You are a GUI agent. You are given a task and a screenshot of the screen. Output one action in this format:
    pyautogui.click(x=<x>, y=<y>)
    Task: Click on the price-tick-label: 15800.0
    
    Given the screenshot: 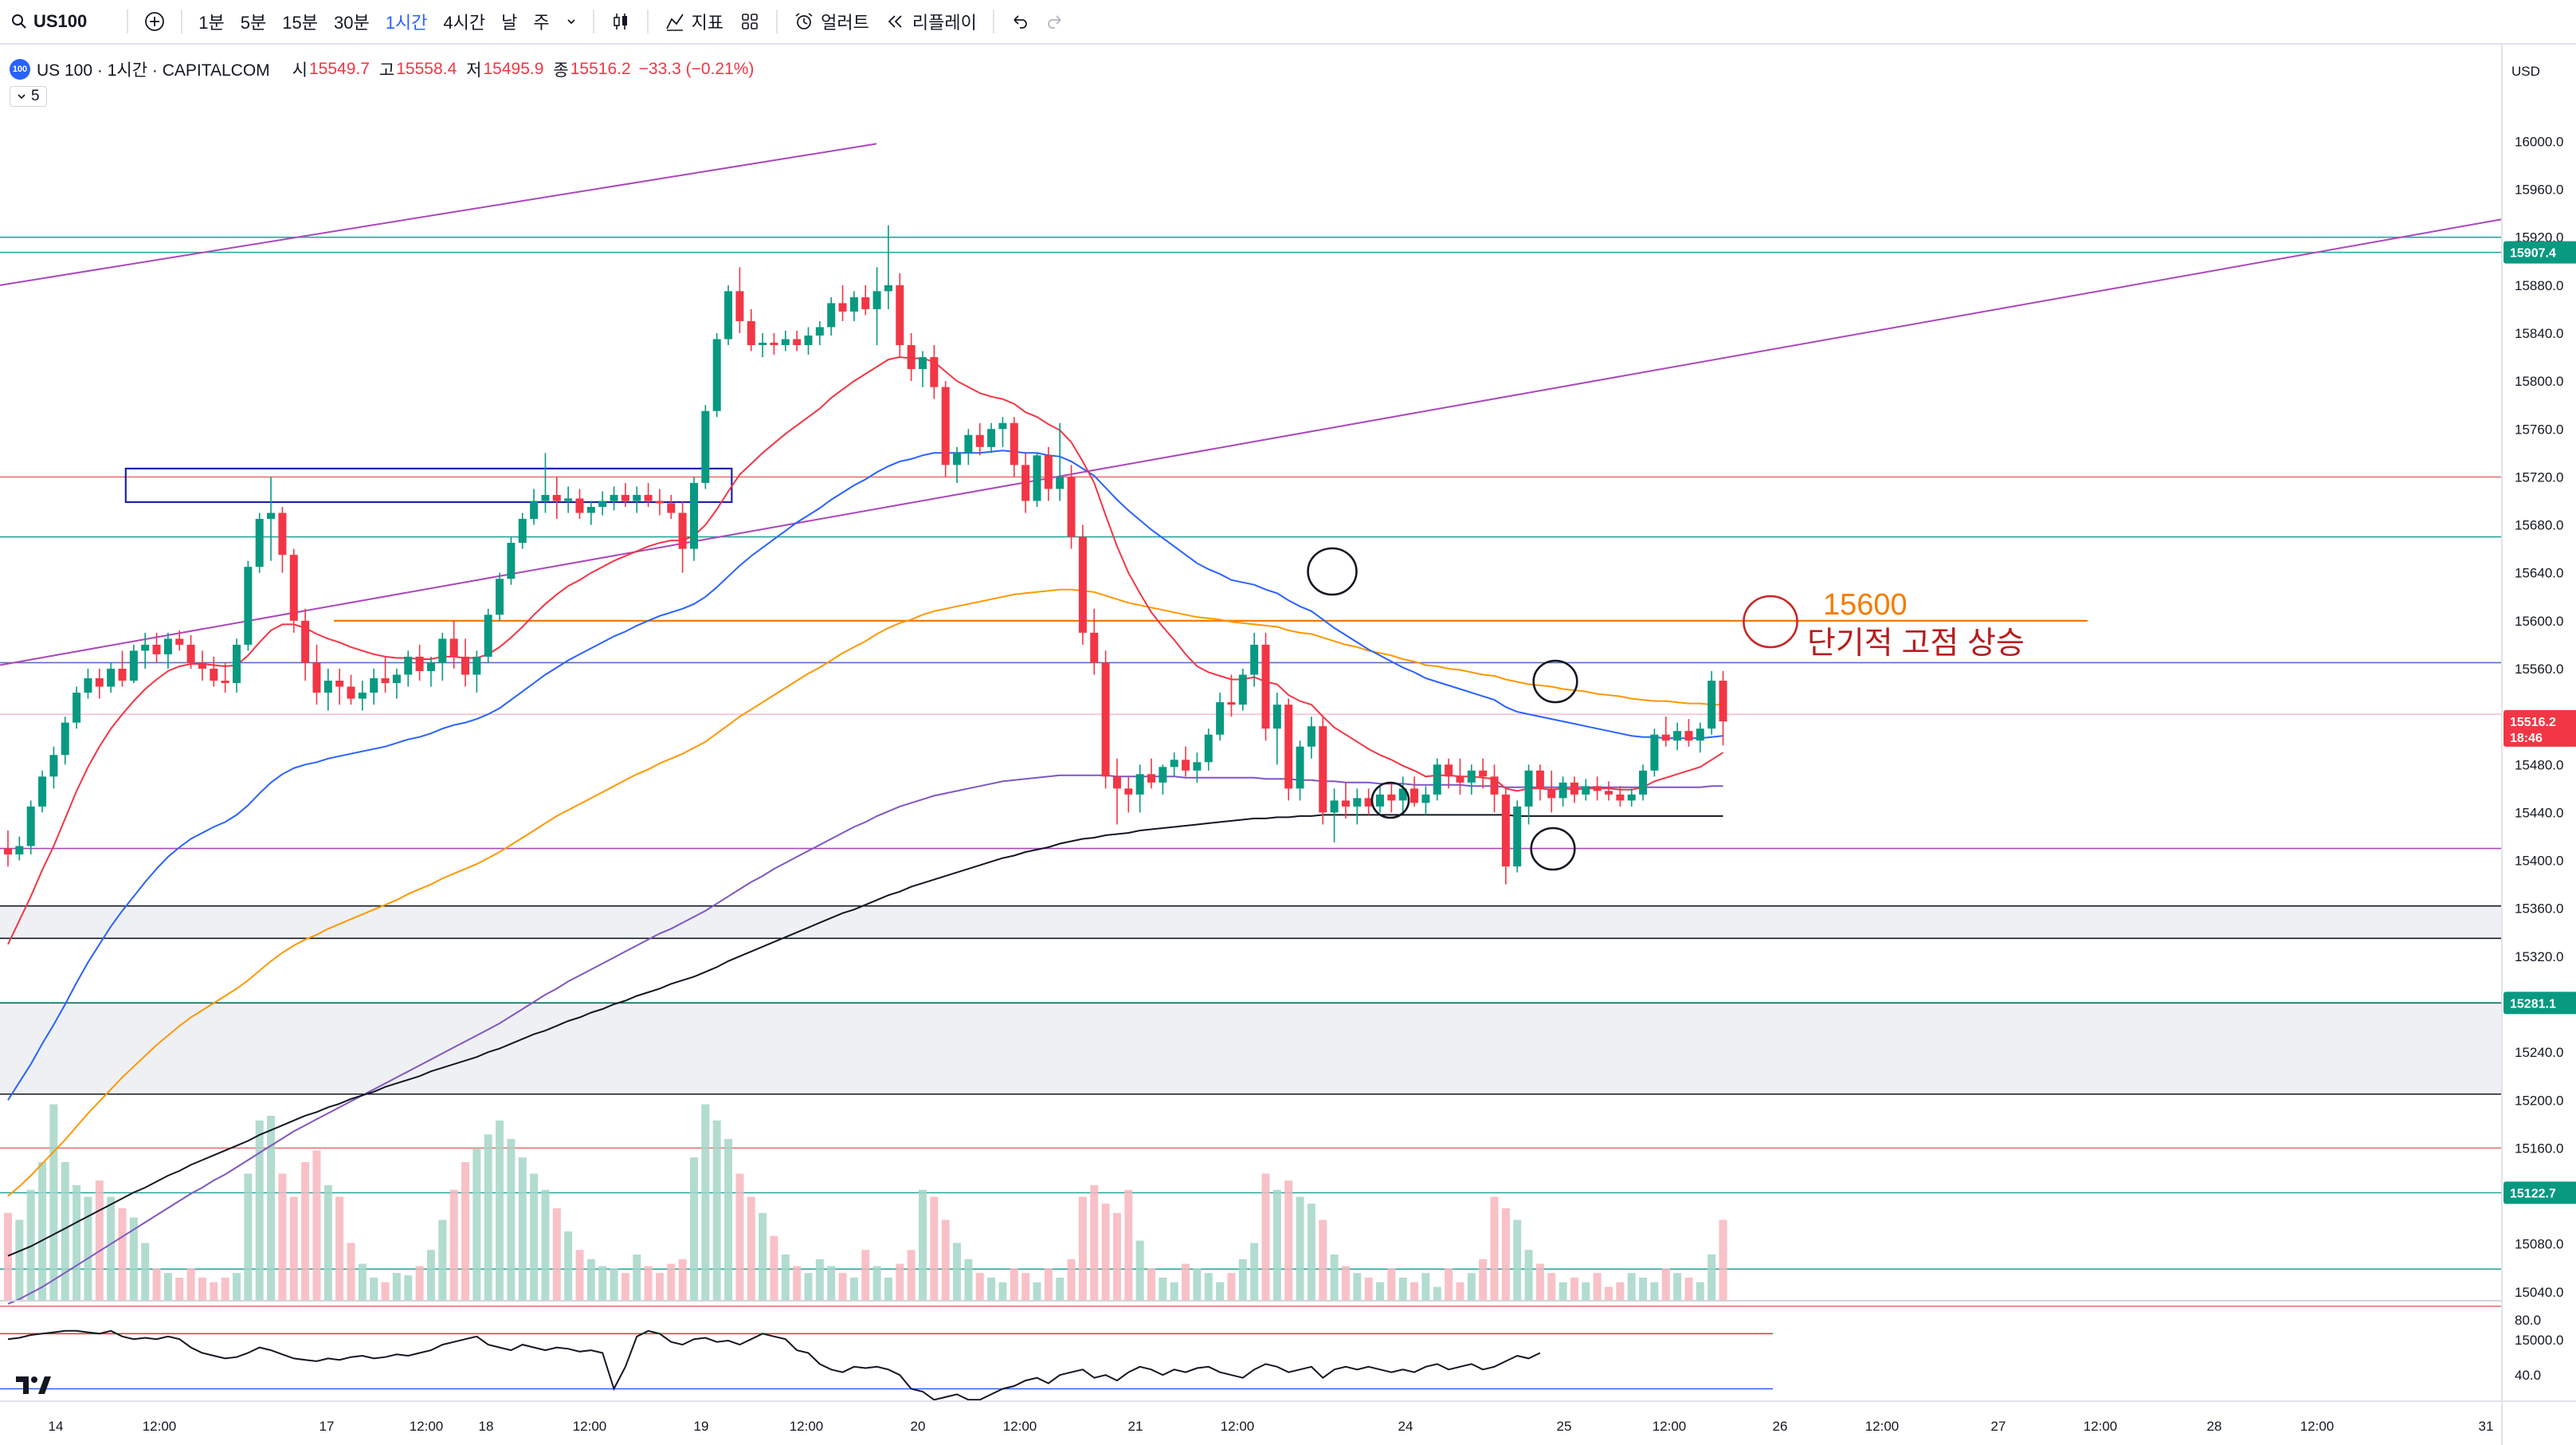 What is the action you would take?
    pyautogui.click(x=2539, y=381)
    